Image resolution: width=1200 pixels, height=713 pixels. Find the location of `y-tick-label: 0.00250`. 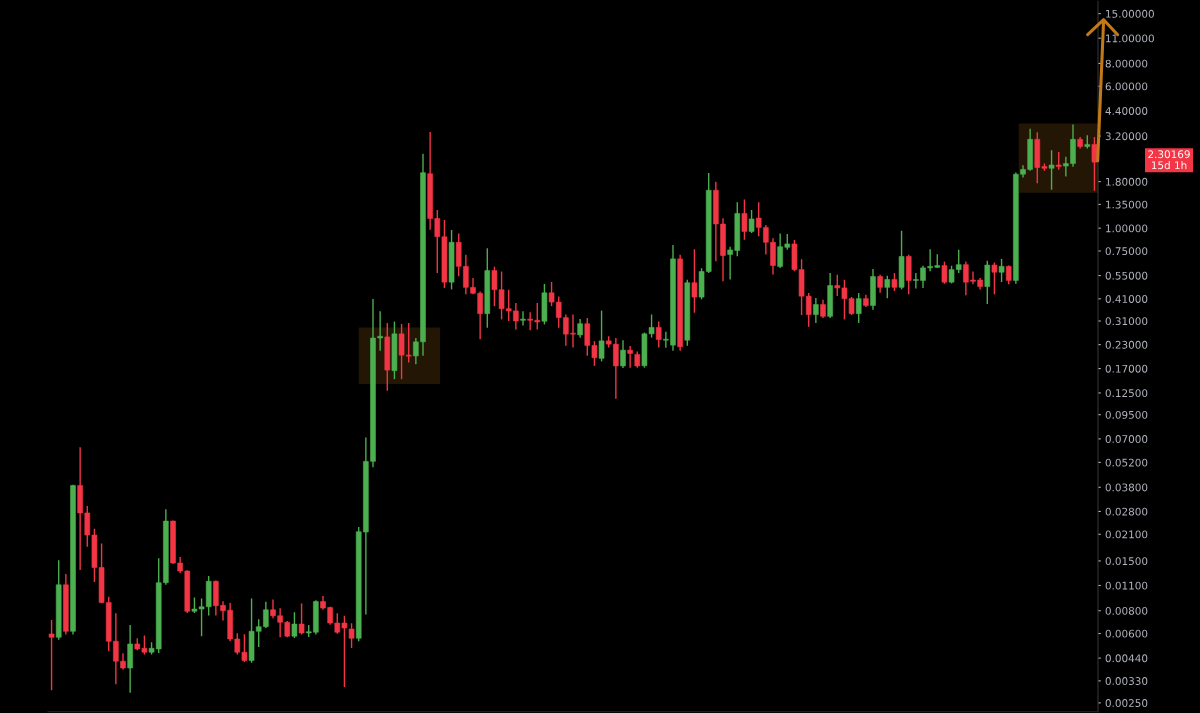

y-tick-label: 0.00250 is located at coordinates (1126, 703).